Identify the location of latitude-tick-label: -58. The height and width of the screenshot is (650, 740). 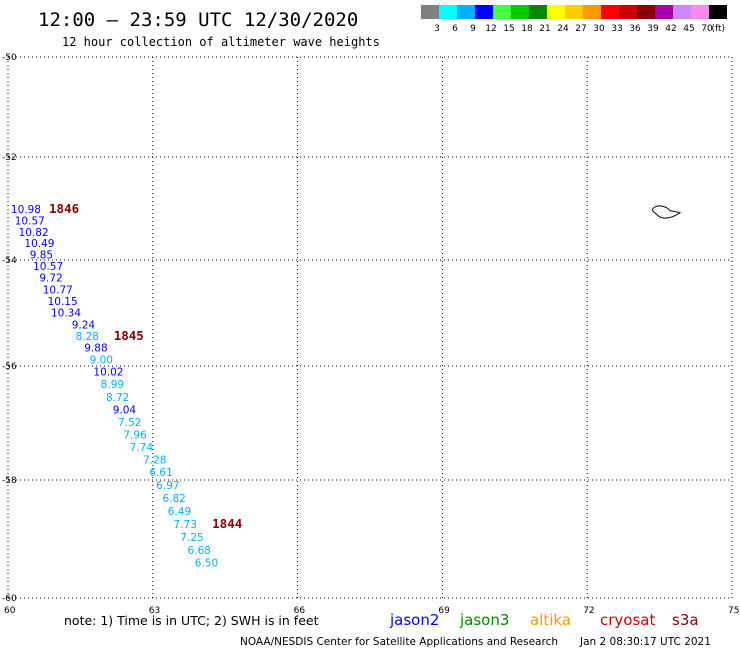
(9, 481).